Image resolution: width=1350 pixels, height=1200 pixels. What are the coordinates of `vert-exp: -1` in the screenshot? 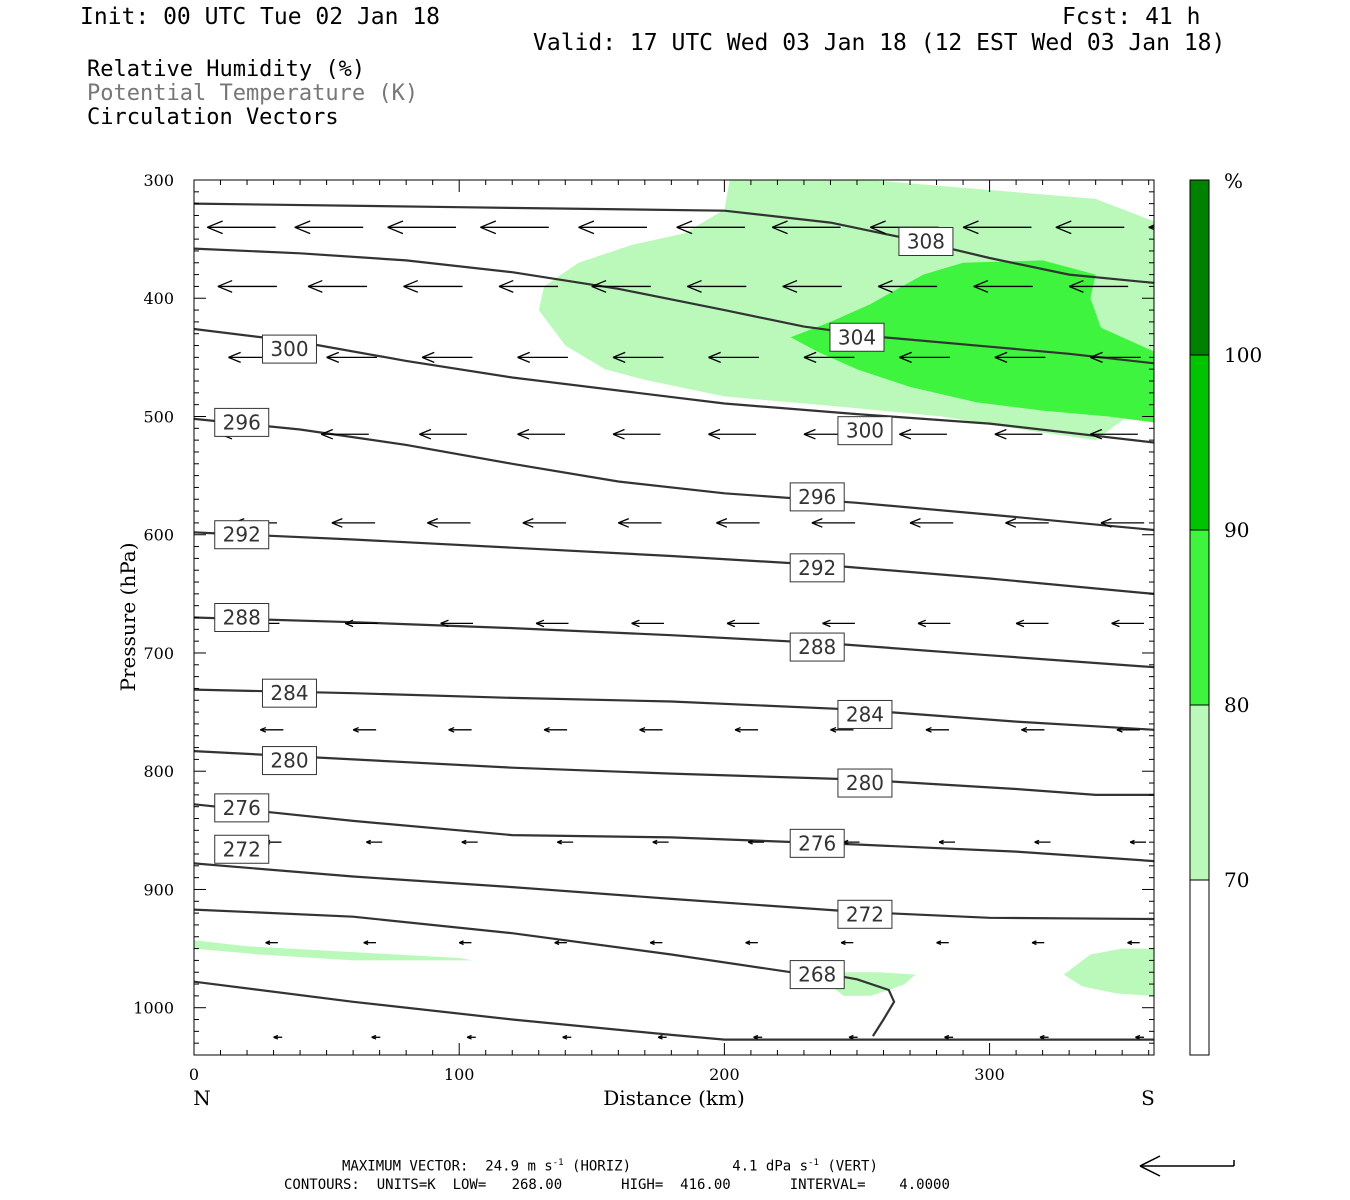 It's located at (813, 1163).